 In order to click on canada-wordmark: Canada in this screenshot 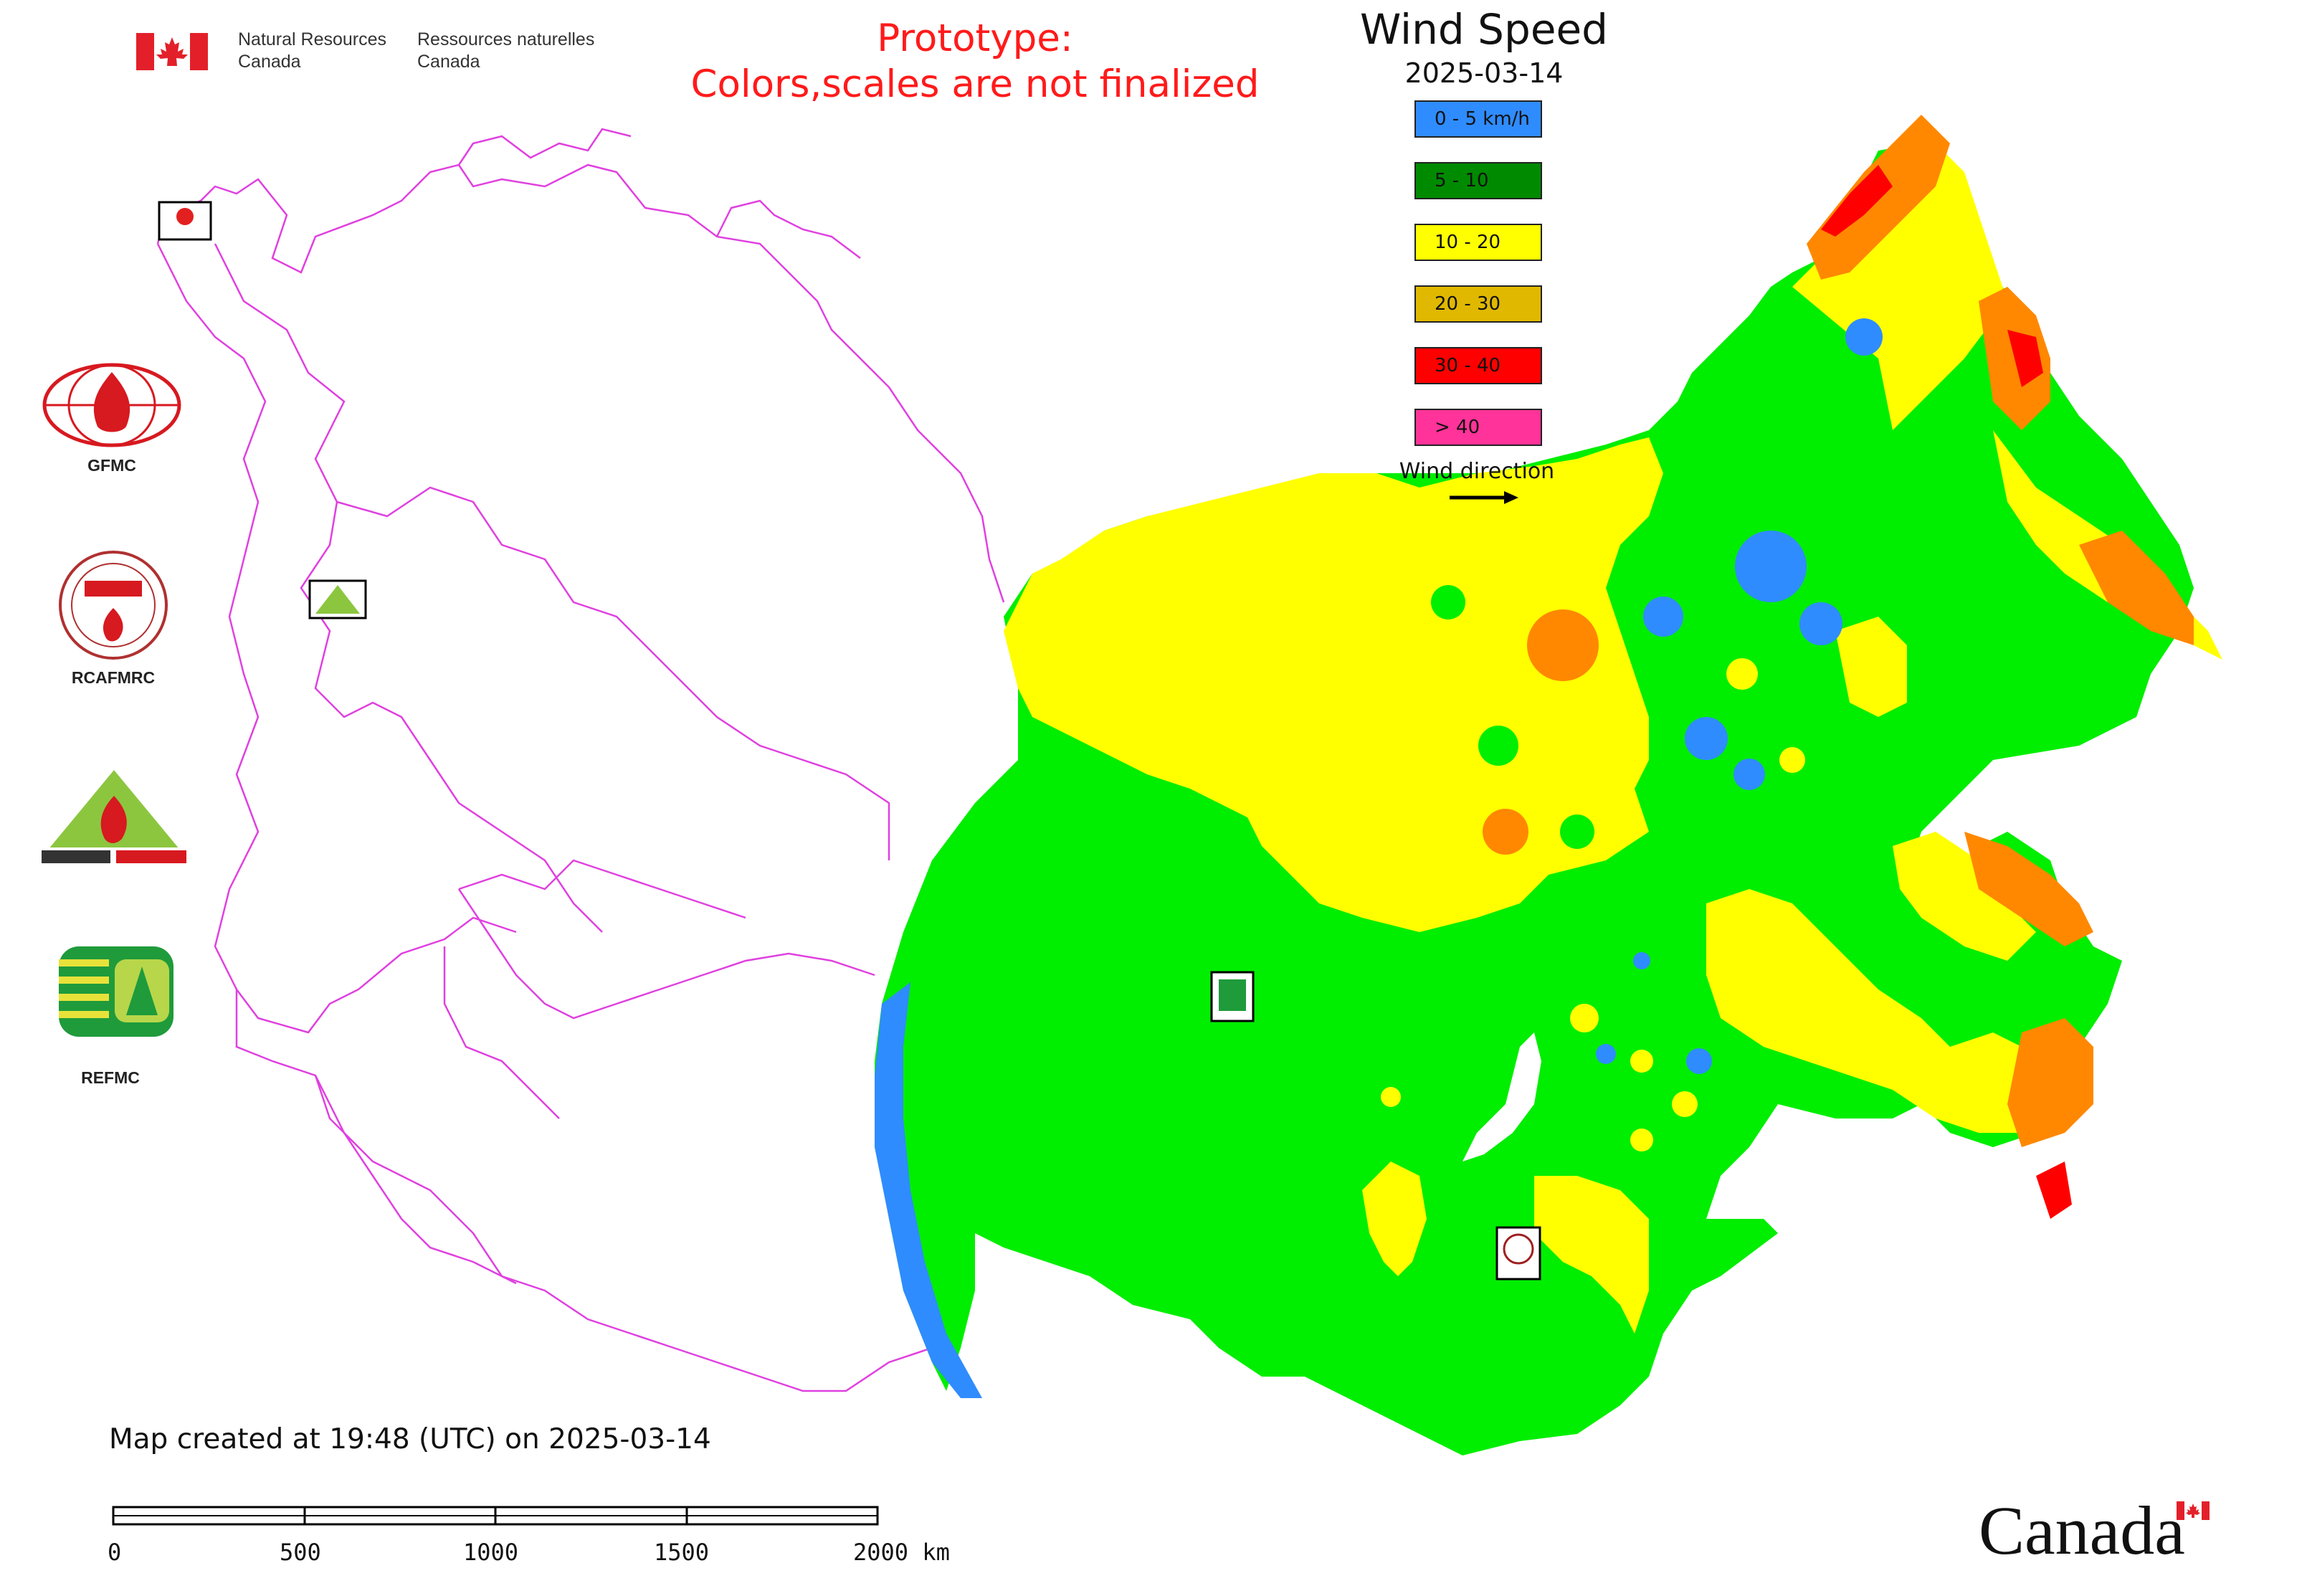, I will do `click(2100, 1530)`.